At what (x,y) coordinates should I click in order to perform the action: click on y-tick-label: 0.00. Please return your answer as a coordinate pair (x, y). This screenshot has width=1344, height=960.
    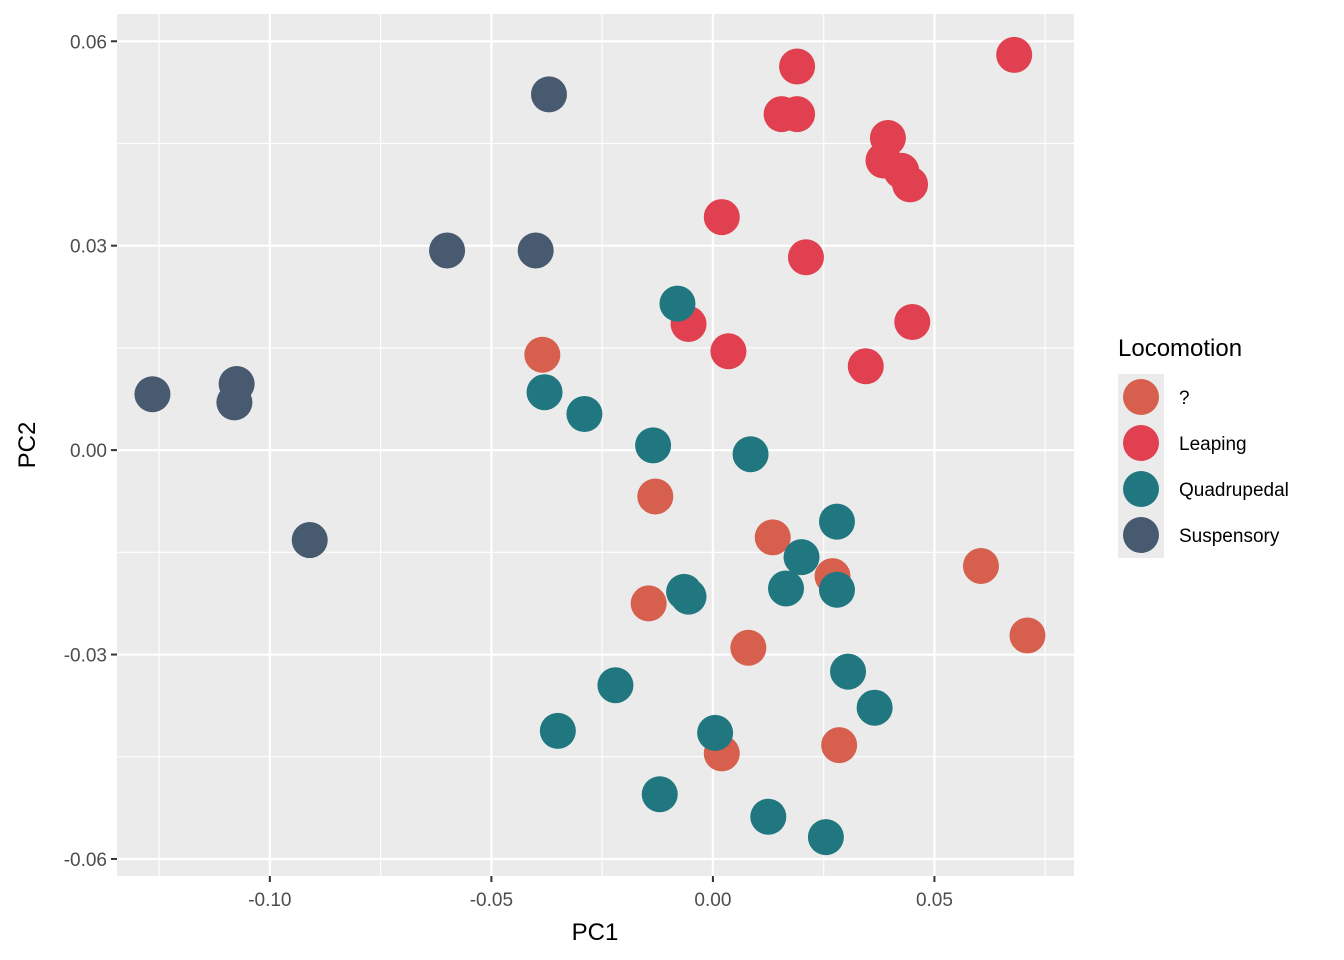
    Looking at the image, I should click on (88, 451).